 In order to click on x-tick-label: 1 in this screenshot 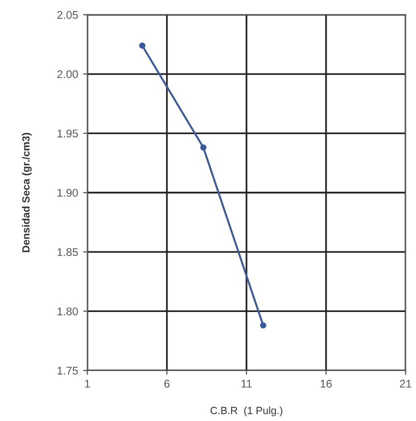, I will do `click(87, 384)`.